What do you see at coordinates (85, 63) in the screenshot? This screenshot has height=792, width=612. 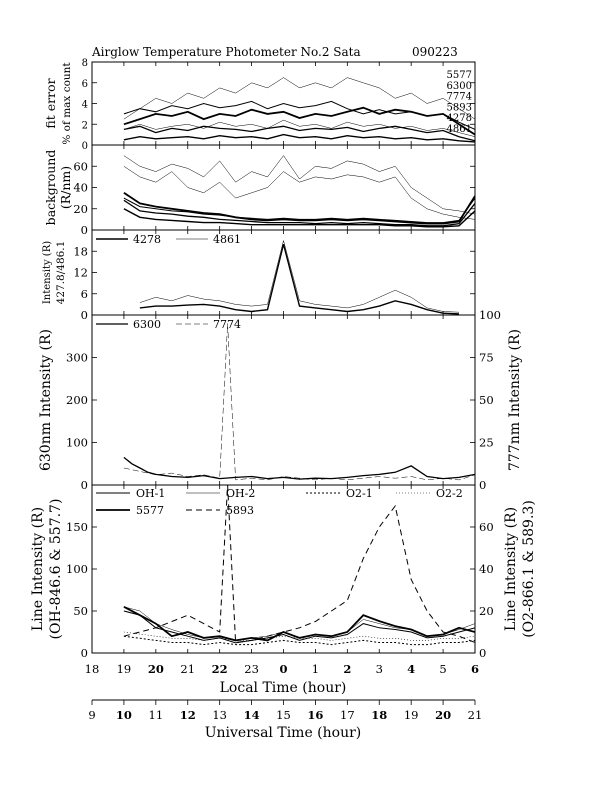 I see `y-tick-label: 8` at bounding box center [85, 63].